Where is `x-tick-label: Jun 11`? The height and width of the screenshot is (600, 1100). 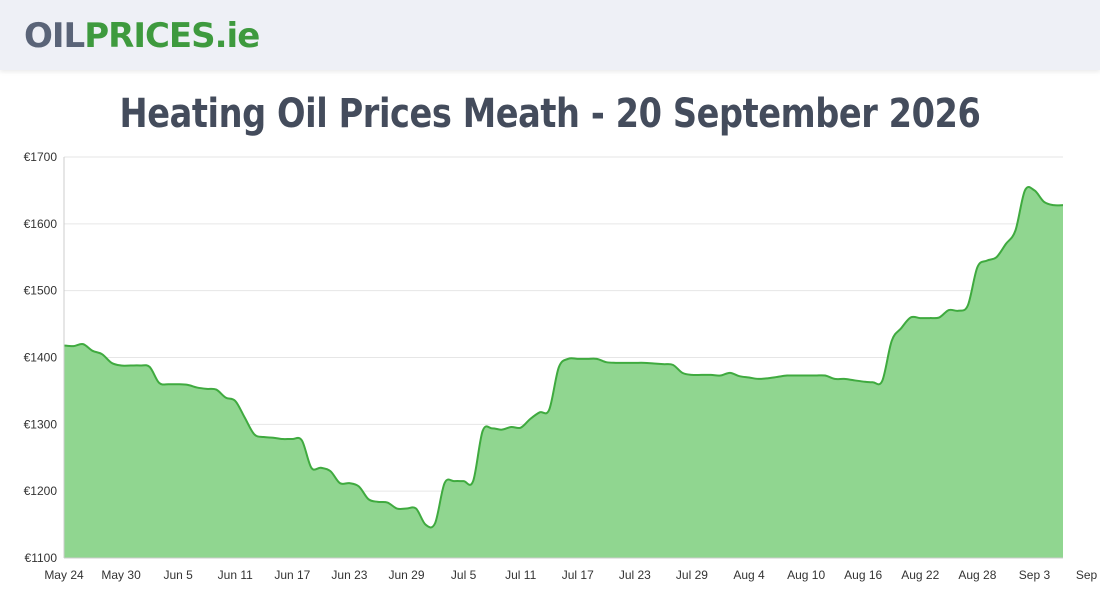
x-tick-label: Jun 11 is located at coordinates (235, 575).